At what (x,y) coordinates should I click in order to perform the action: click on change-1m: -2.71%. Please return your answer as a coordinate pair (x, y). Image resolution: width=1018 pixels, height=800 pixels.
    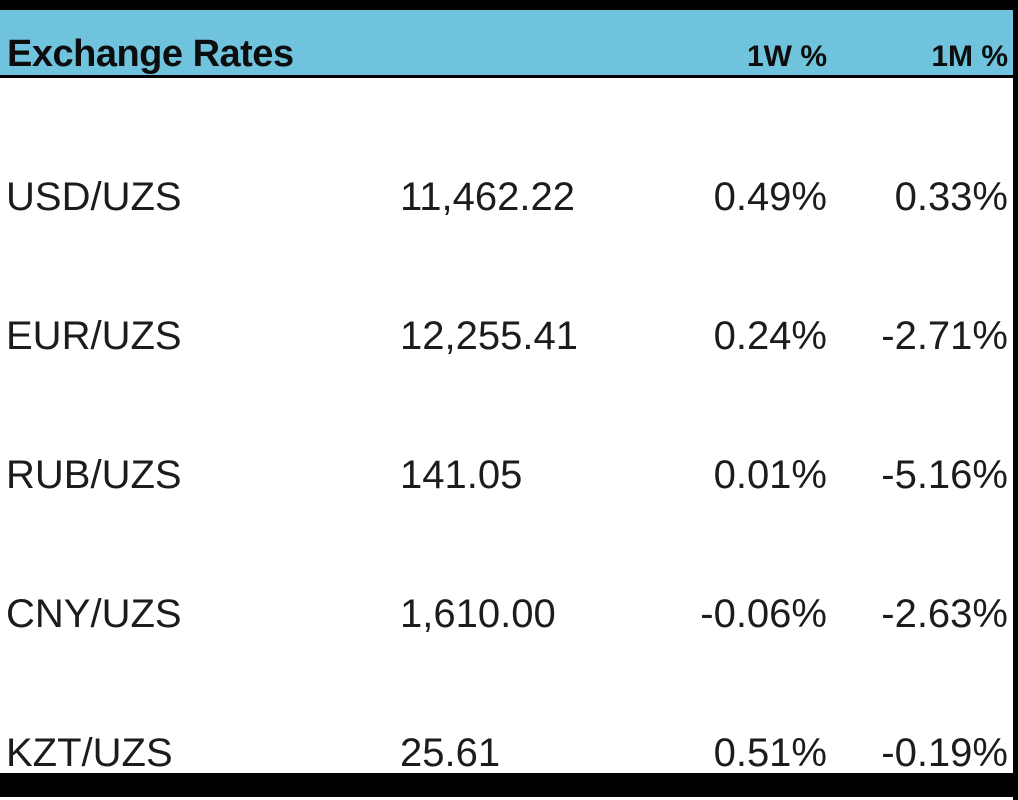
    Looking at the image, I should click on (944, 336).